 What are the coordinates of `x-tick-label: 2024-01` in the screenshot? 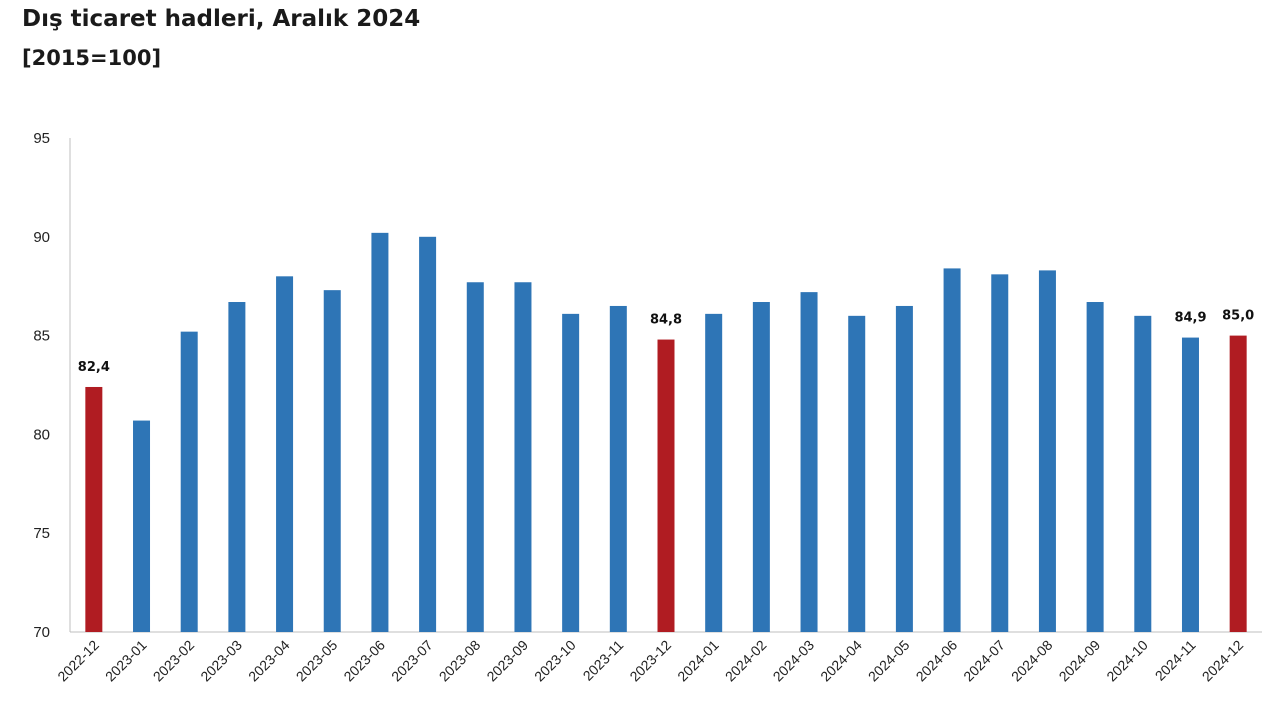 It's located at (698, 661).